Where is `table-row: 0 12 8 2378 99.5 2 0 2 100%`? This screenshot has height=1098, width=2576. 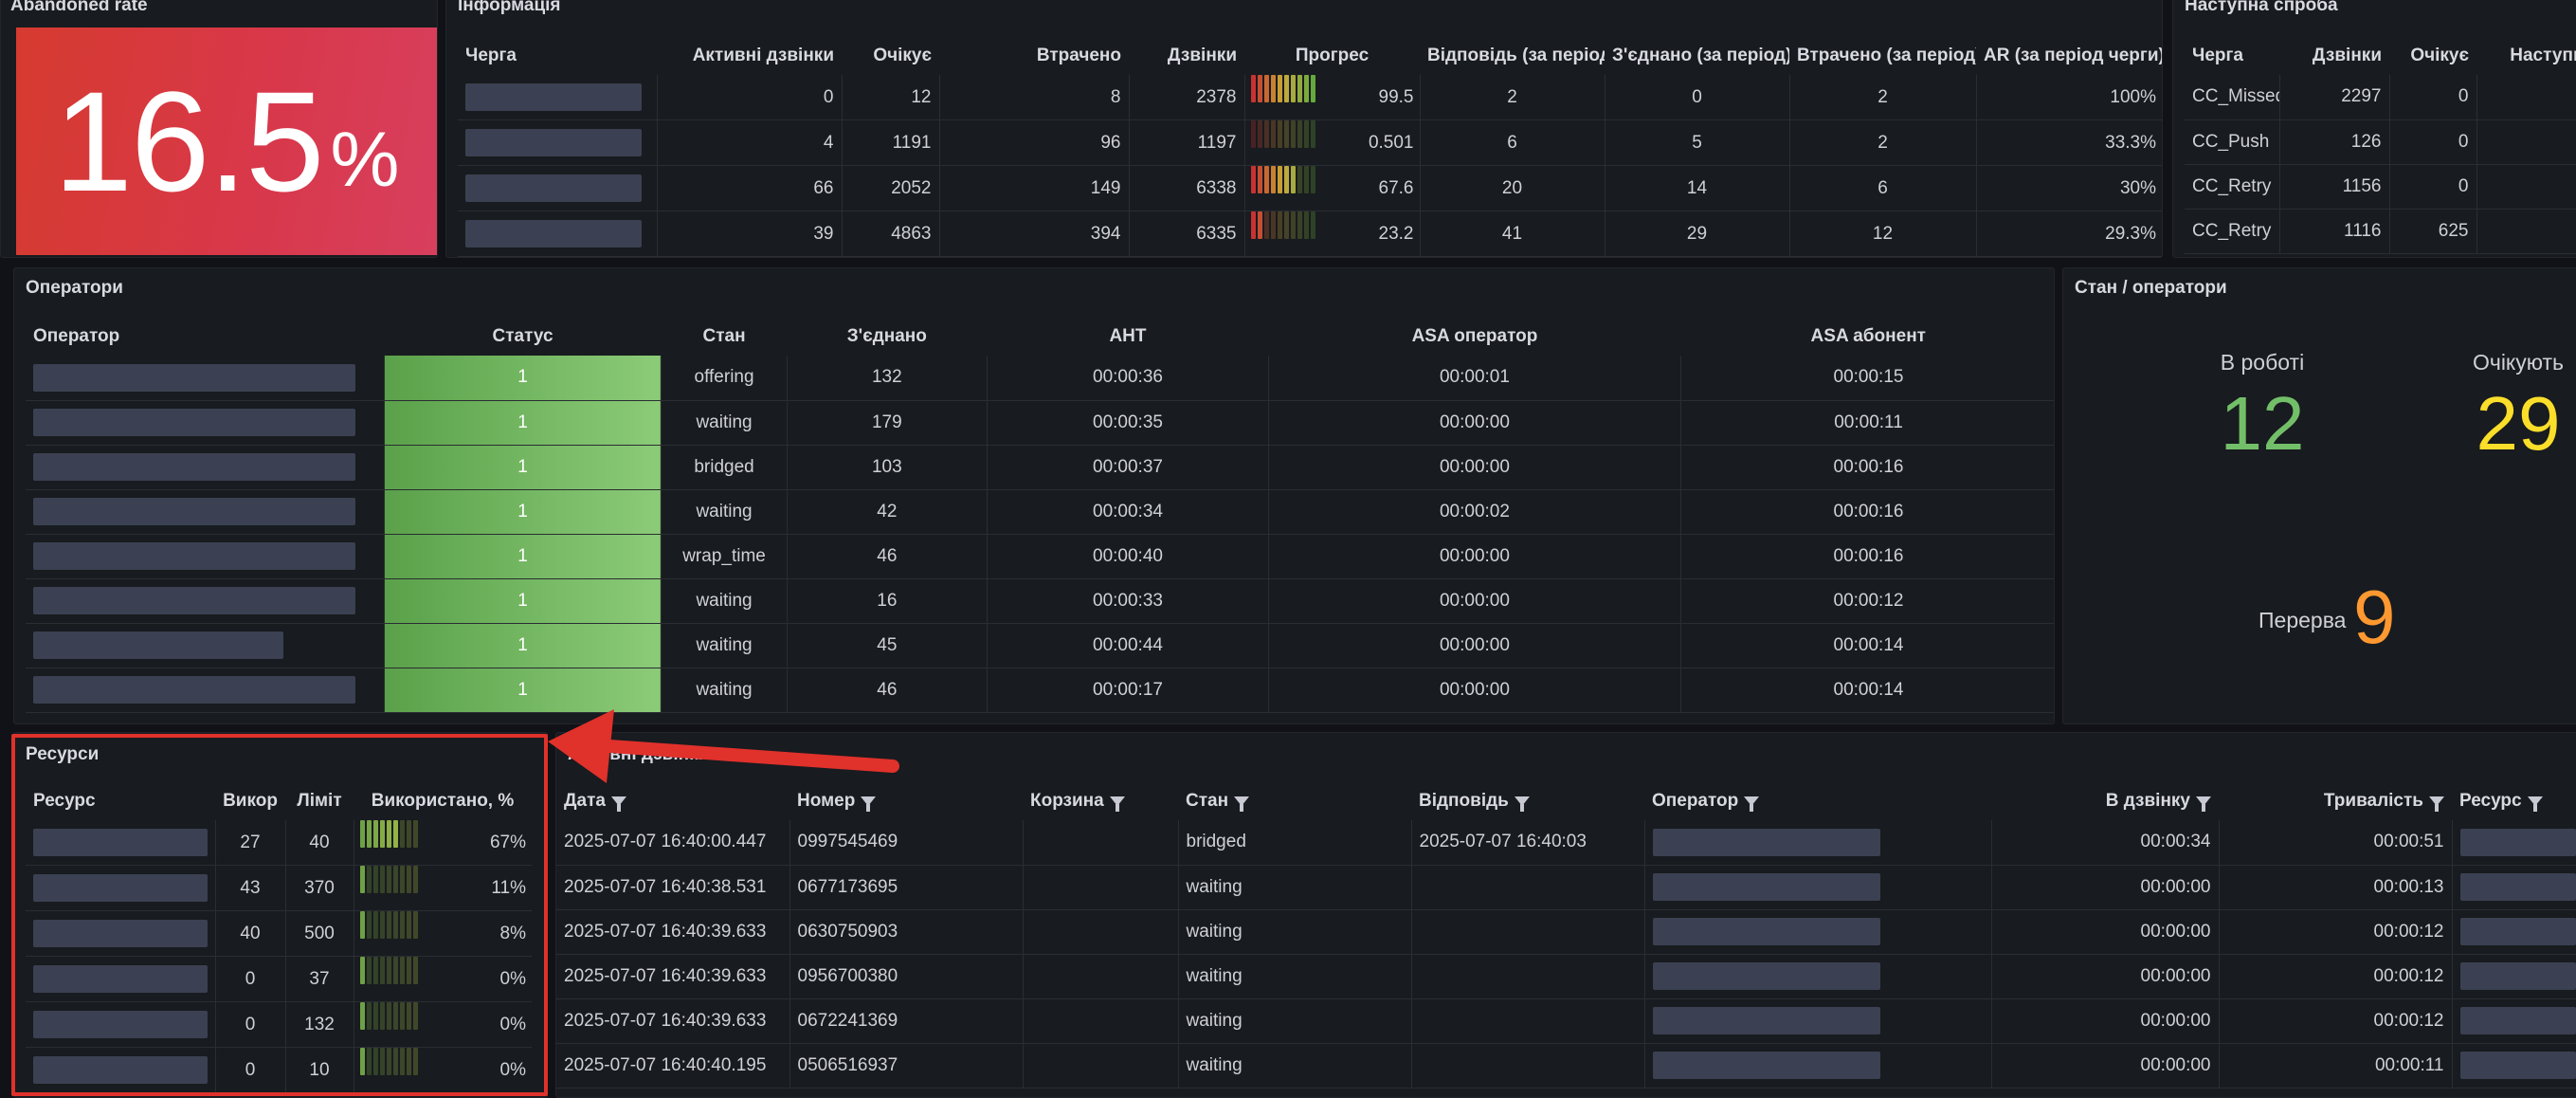 table-row: 0 12 8 2378 99.5 2 0 2 100% is located at coordinates (1310, 97).